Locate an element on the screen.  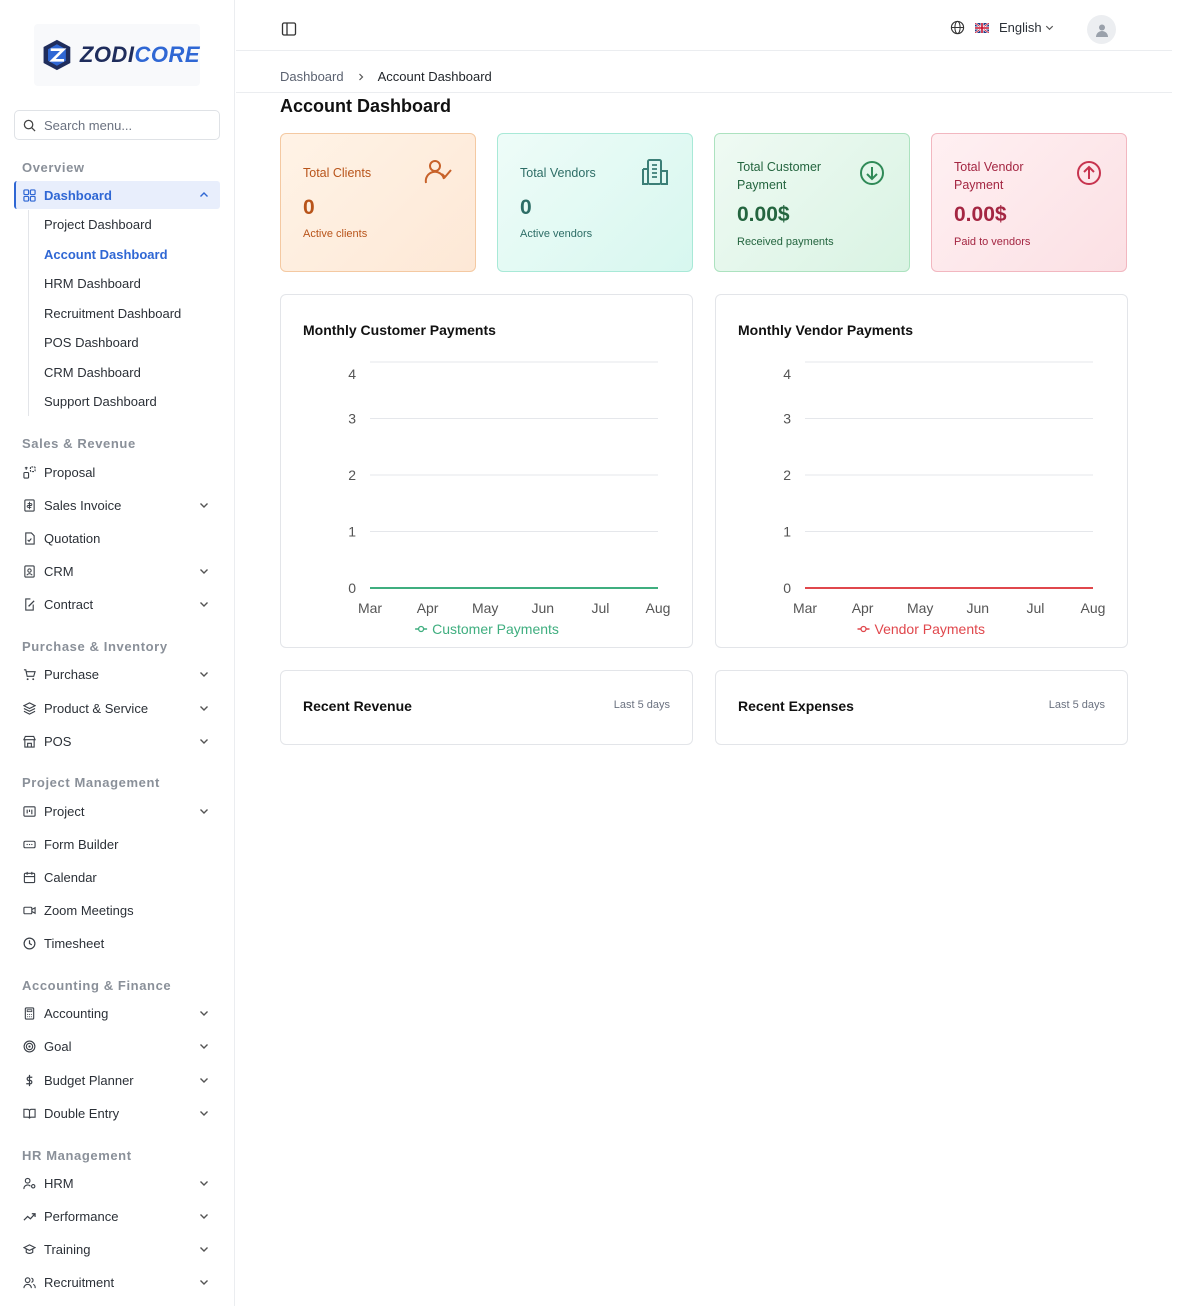
sidebar-item-label: Sales Invoice is located at coordinates (83, 505).